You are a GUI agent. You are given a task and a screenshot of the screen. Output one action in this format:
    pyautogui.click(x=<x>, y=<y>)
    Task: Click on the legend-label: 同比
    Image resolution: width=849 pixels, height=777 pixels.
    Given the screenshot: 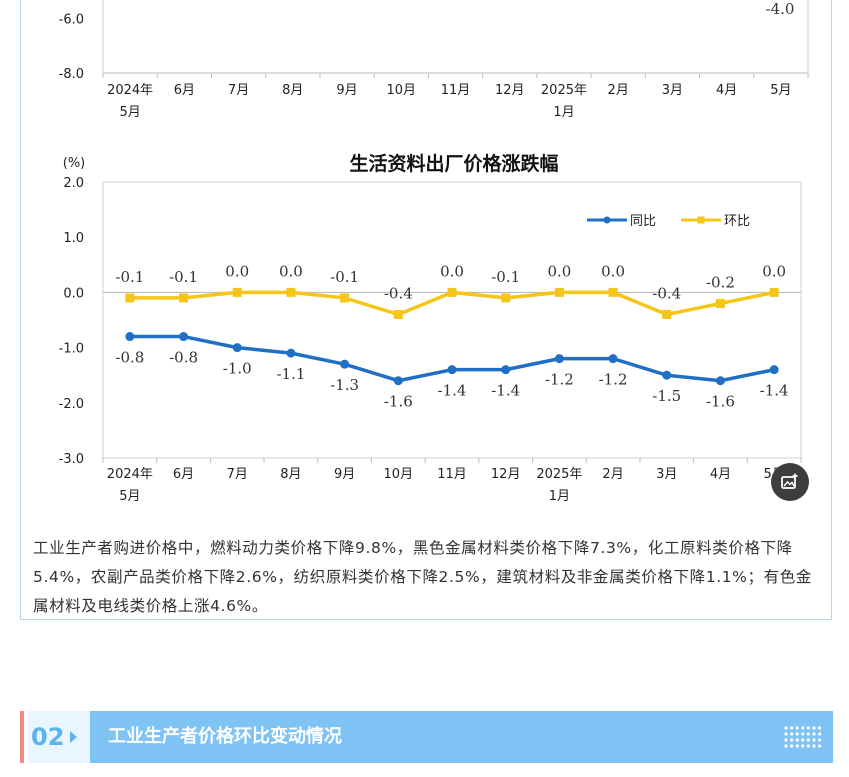 What is the action you would take?
    pyautogui.click(x=643, y=221)
    